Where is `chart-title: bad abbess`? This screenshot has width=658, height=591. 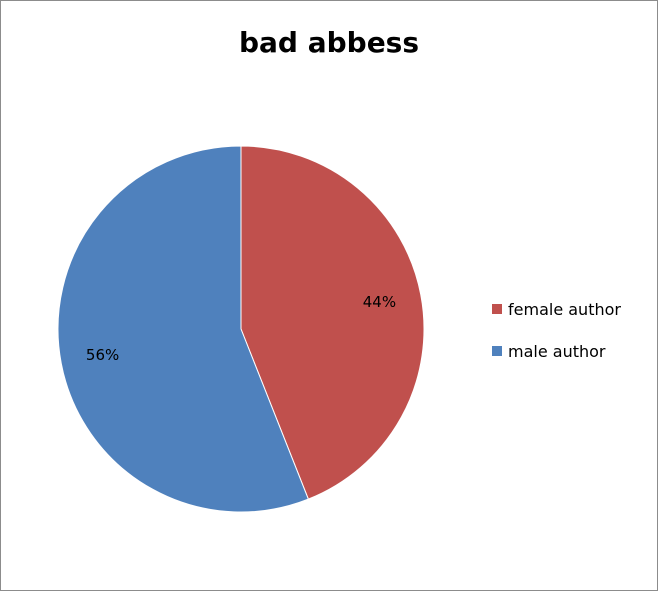 chart-title: bad abbess is located at coordinates (329, 42).